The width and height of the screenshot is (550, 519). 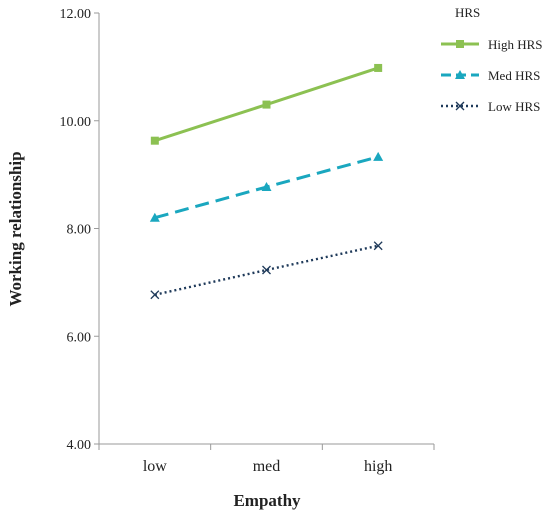 What do you see at coordinates (514, 75) in the screenshot?
I see `legend-label: Med HRS` at bounding box center [514, 75].